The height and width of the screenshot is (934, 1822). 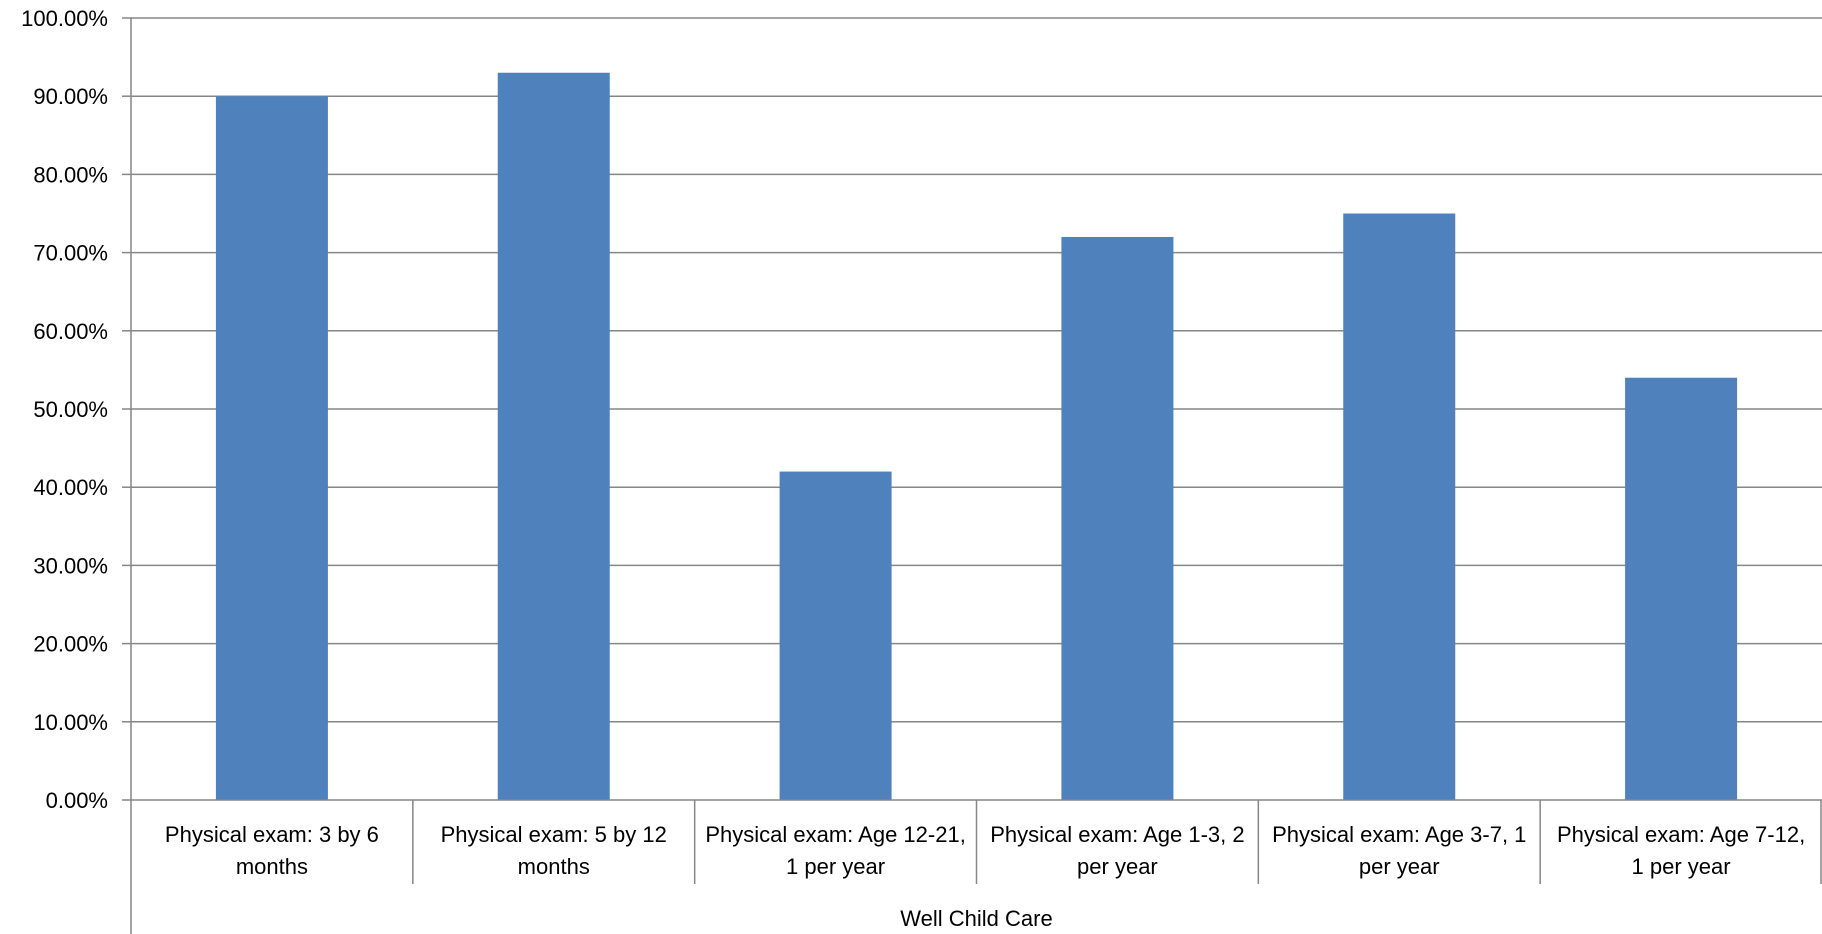 I want to click on y-tick-label: 40.00%, so click(x=70, y=487).